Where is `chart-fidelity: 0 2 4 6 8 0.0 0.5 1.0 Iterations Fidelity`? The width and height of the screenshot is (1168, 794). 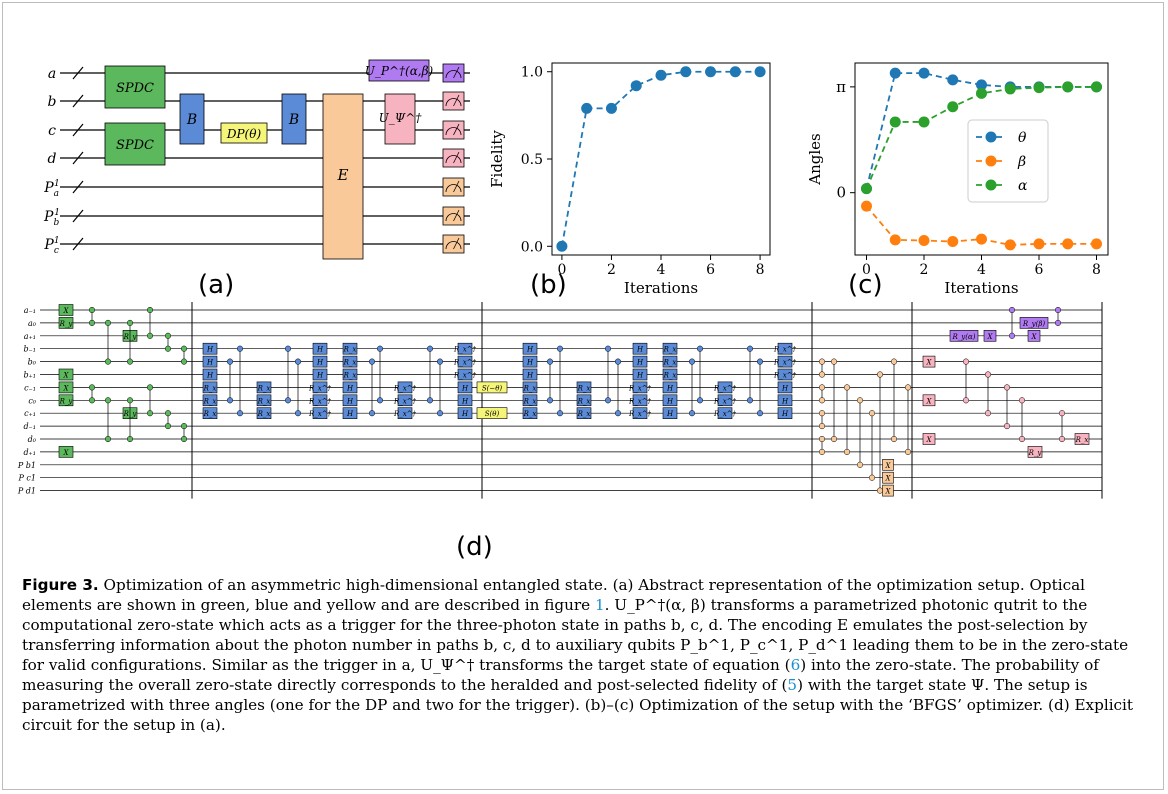 chart-fidelity: 0 2 4 6 8 0.0 0.5 1.0 Iterations Fidelity is located at coordinates (629, 179).